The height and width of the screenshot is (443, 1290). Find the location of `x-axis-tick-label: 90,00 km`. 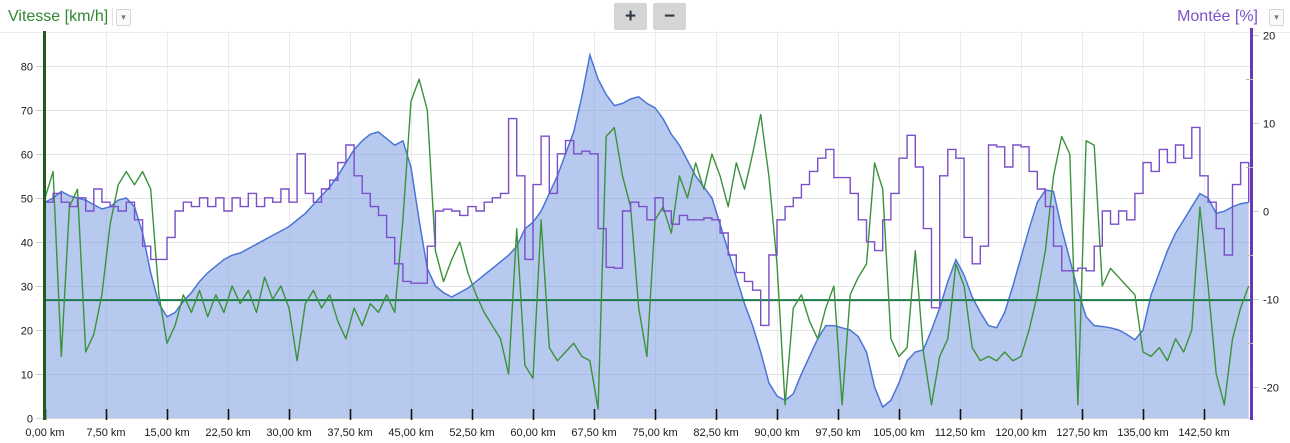

x-axis-tick-label: 90,00 km is located at coordinates (776, 433).